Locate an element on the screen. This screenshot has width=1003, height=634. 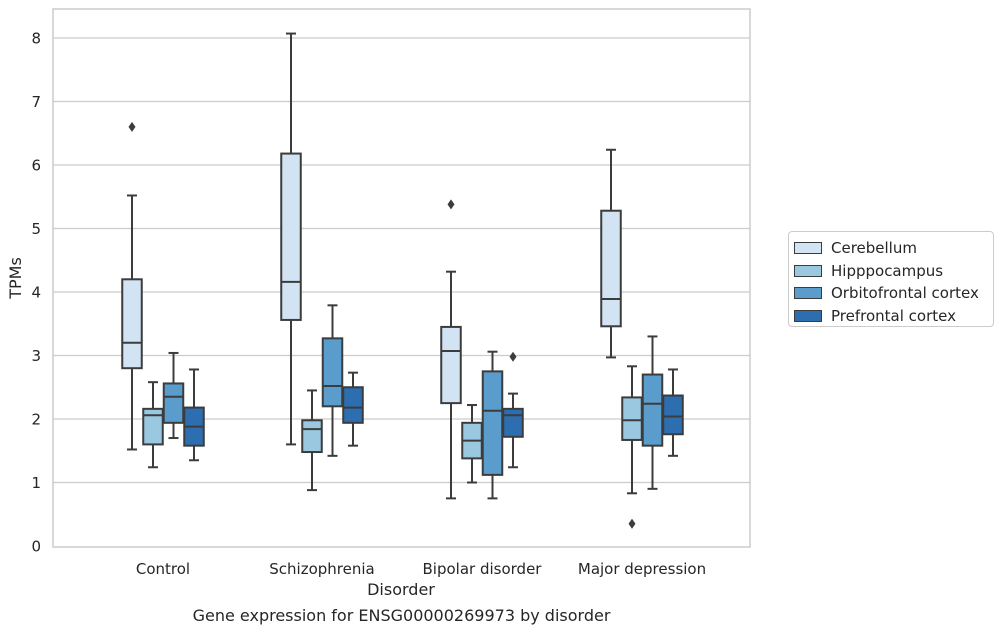
legend-label: Cerebellum is located at coordinates (874, 248).